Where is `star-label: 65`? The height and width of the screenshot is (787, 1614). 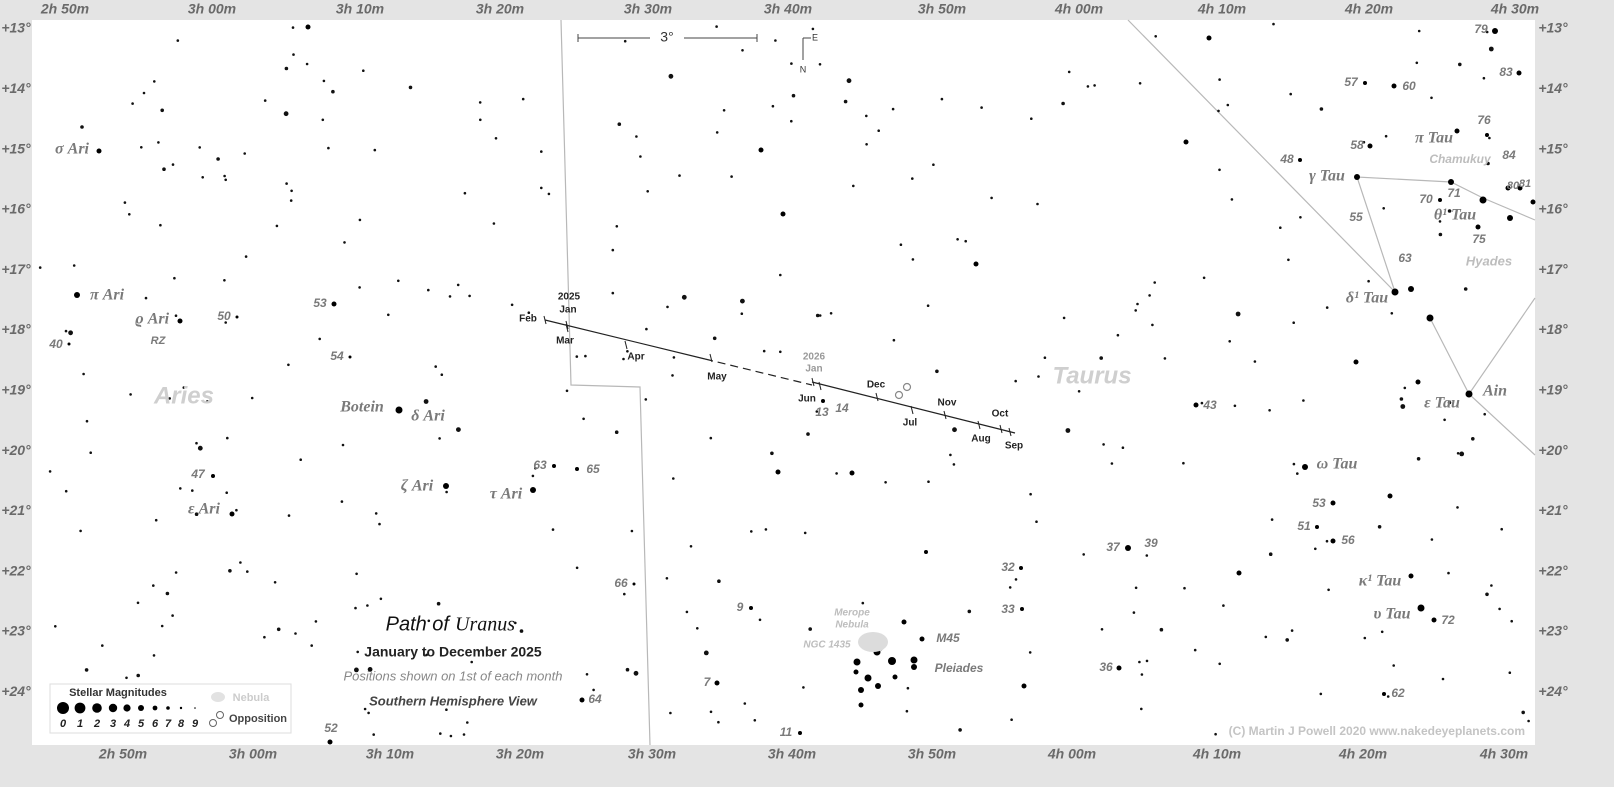
star-label: 65 is located at coordinates (593, 469).